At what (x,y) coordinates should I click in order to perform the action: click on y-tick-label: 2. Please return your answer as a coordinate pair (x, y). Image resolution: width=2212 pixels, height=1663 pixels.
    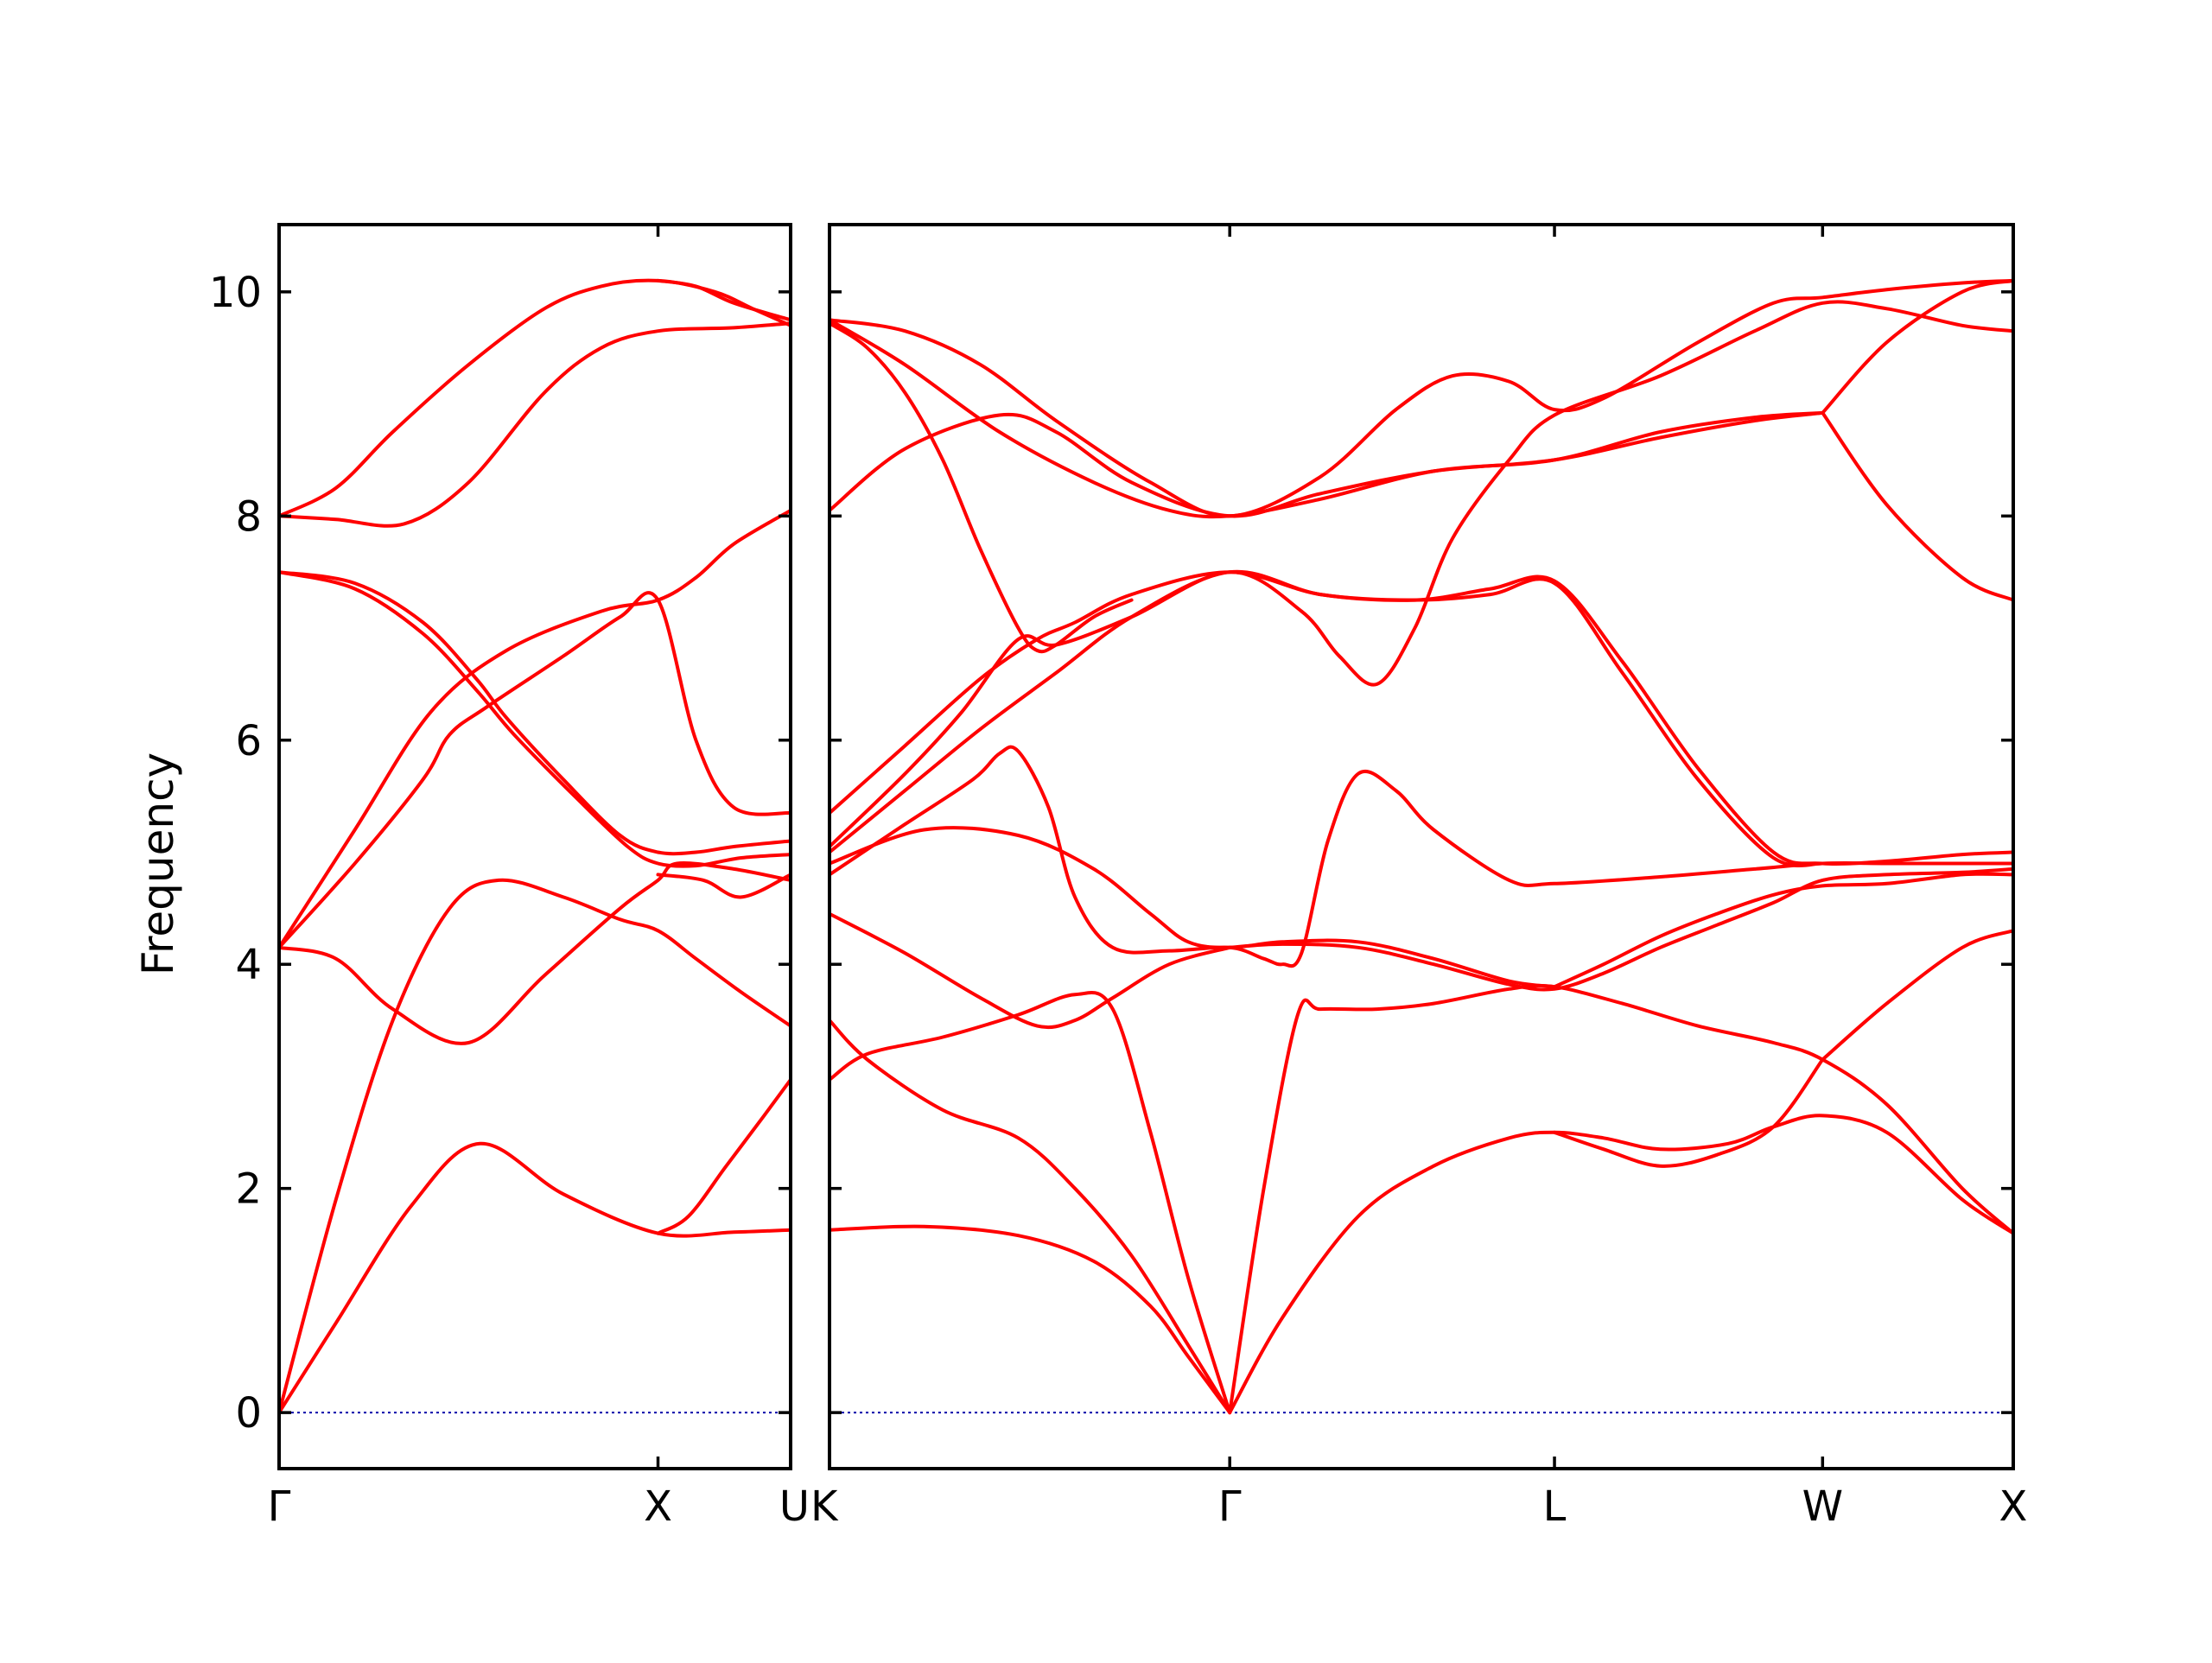
    Looking at the image, I should click on (248, 1190).